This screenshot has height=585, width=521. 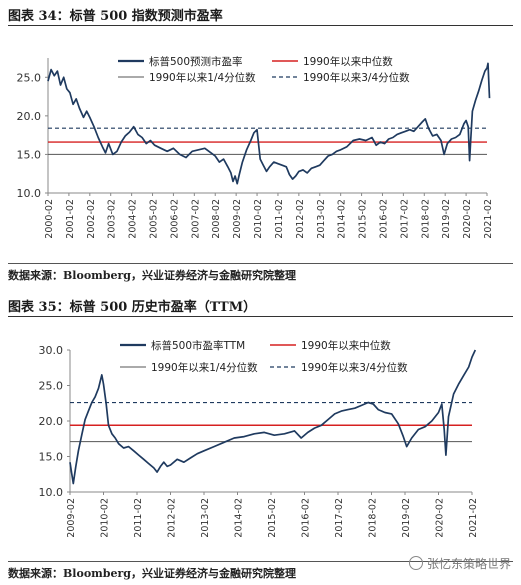 What do you see at coordinates (152, 275) in the screenshot?
I see `figure1-source: 数据来源：Bloomberg，兴业证券经济与金融研究院整理` at bounding box center [152, 275].